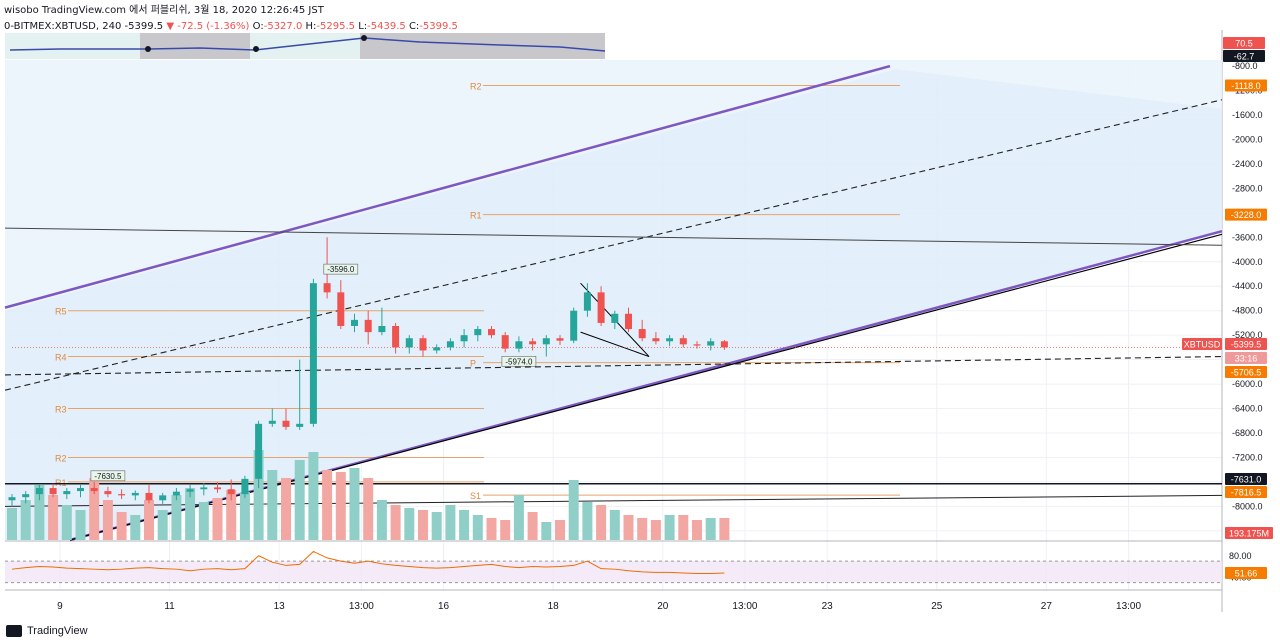 This screenshot has height=644, width=1280. I want to click on price-badge-label: -7631.0, so click(1246, 480).